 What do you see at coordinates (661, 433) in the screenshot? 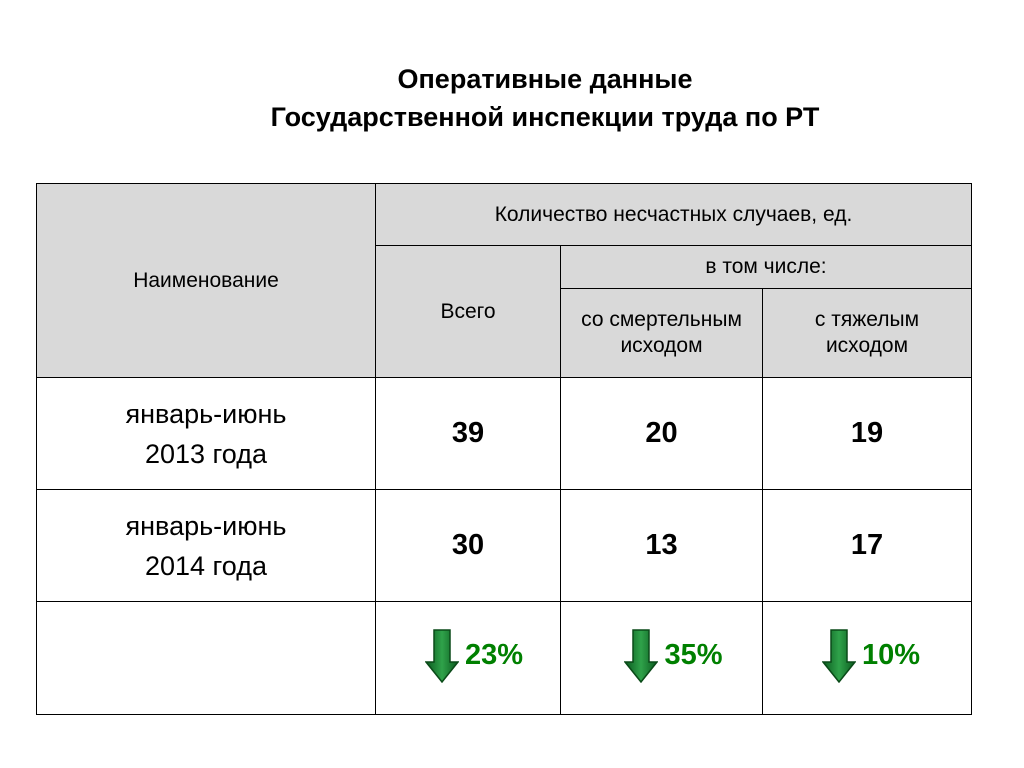
I see `fatal-value: 20` at bounding box center [661, 433].